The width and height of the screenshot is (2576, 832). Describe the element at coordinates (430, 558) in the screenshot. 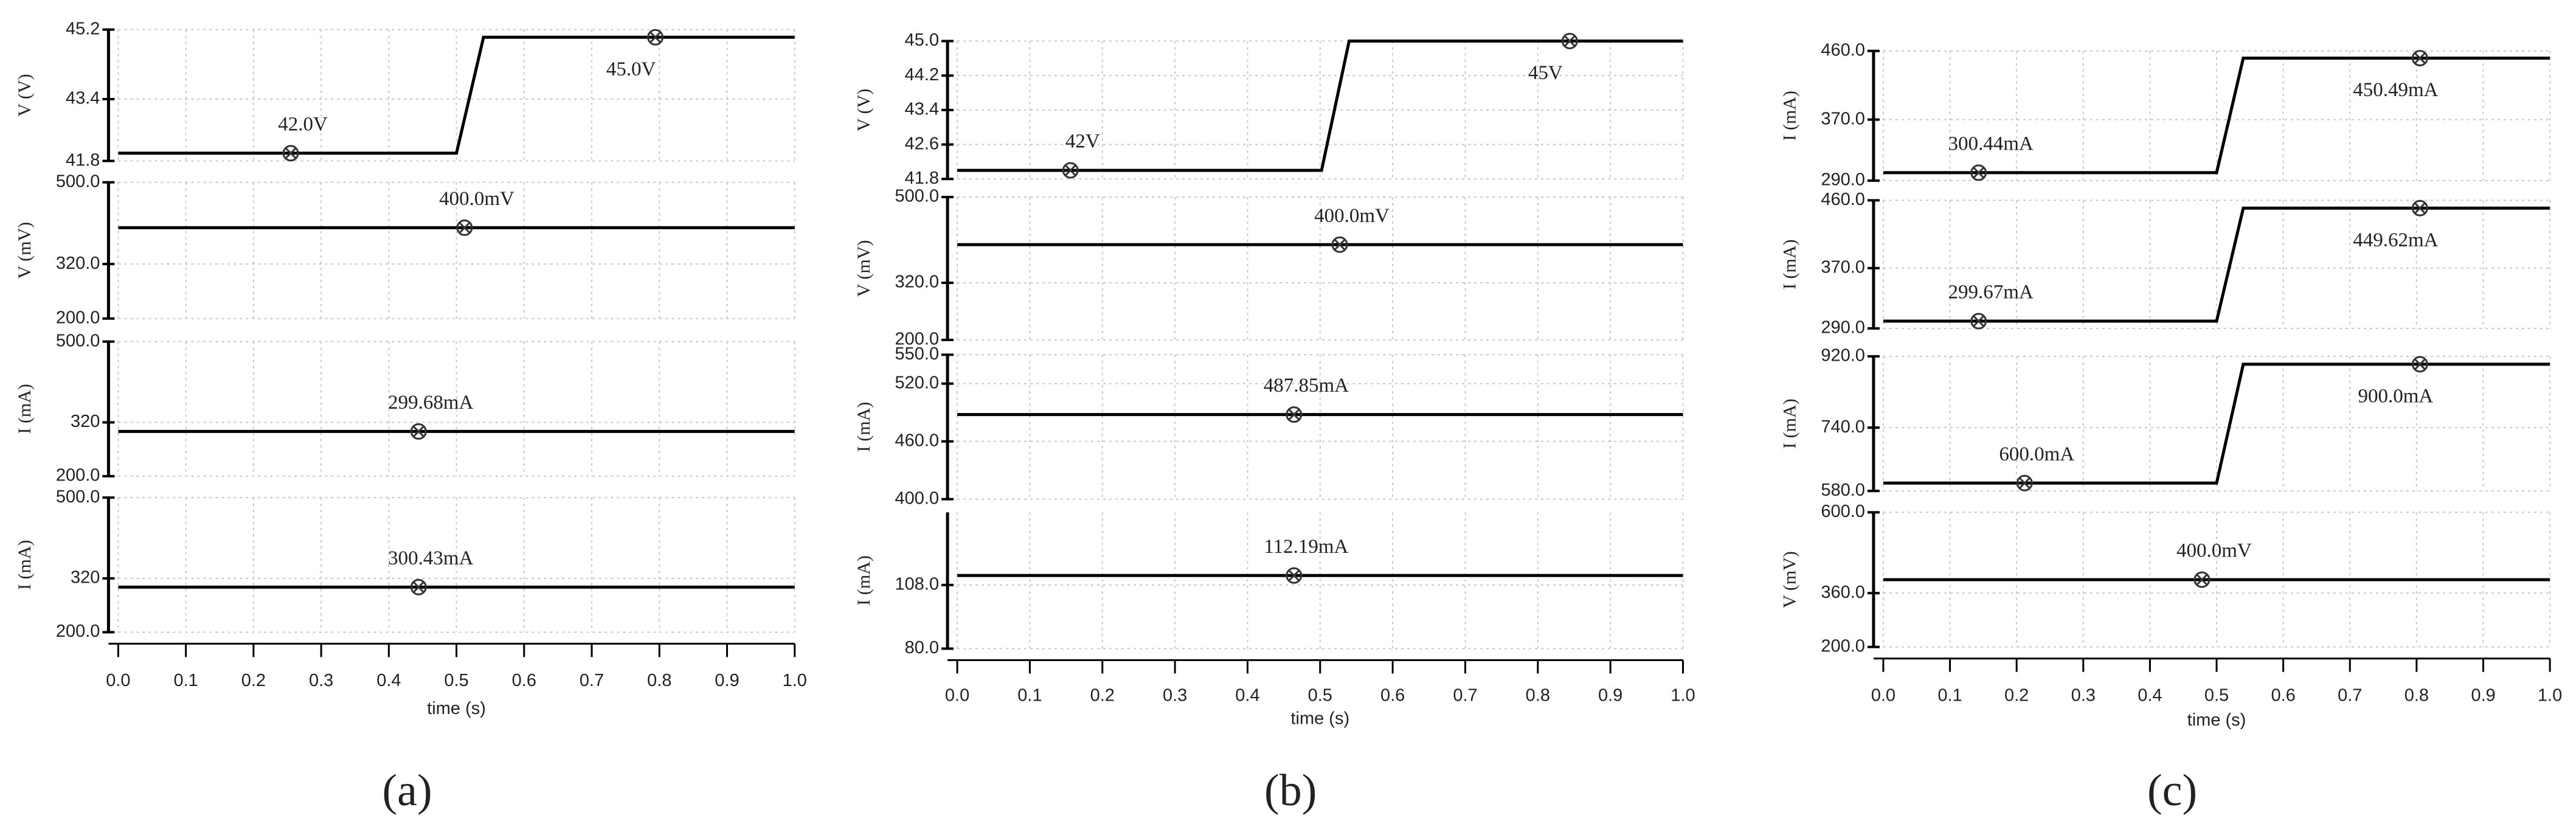

I see `marker-label: 300.43mA` at that location.